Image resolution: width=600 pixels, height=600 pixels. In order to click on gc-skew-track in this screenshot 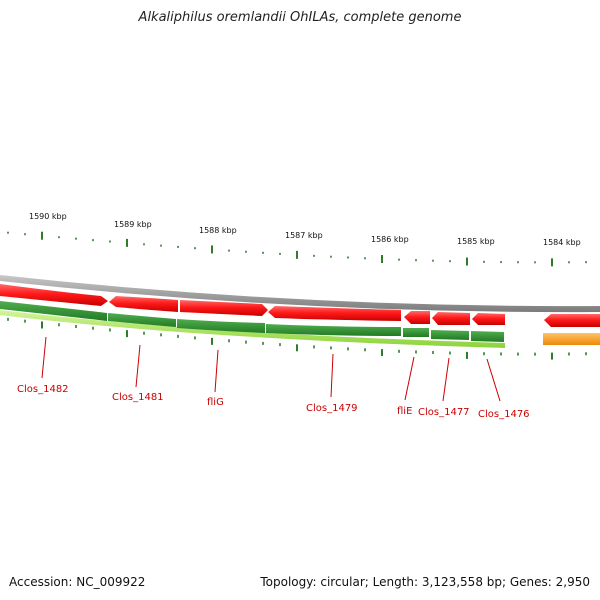, I will do `click(252, 329)`.